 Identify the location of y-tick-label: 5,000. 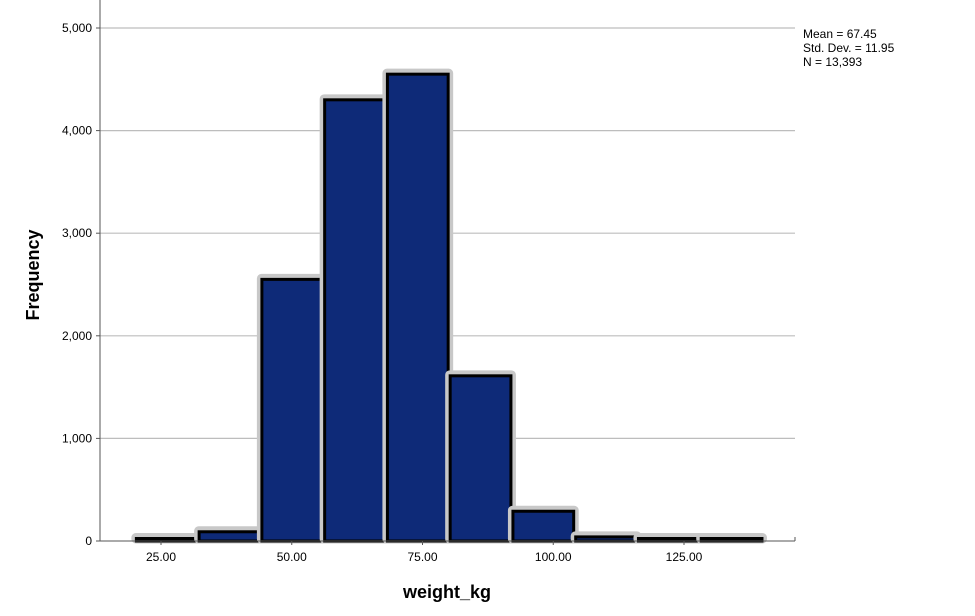
(77, 28).